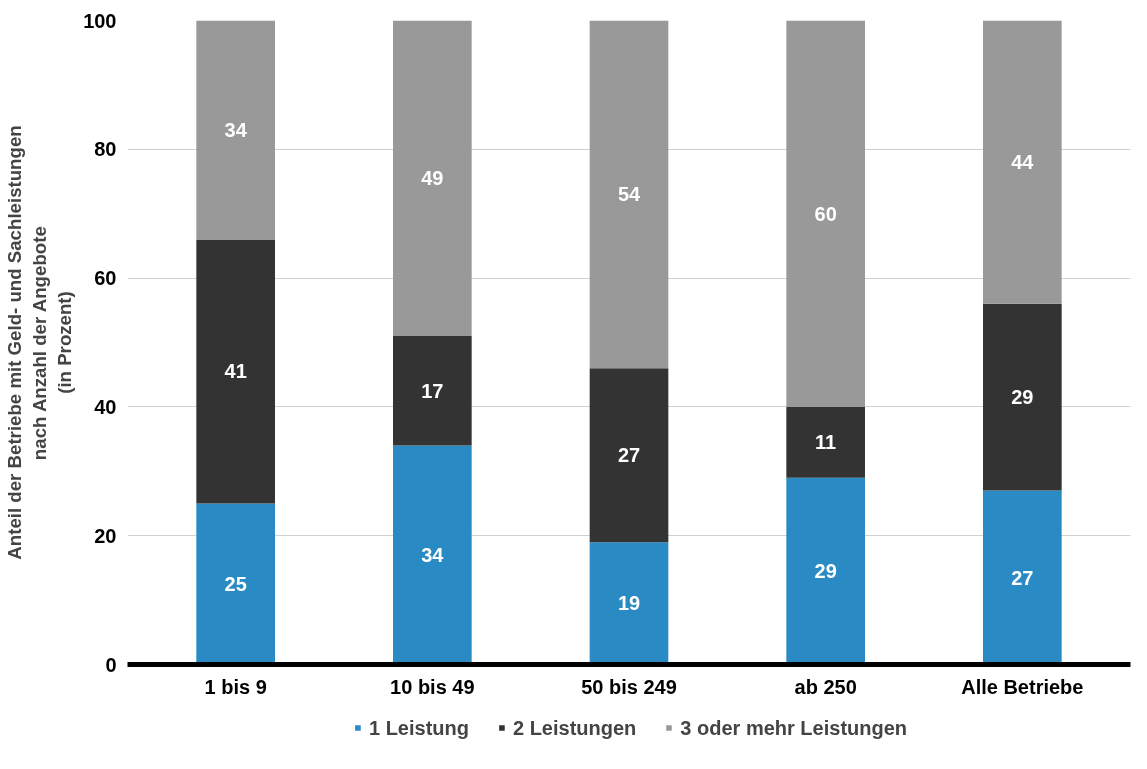  What do you see at coordinates (111, 664) in the screenshot?
I see `y-tick-label: 0` at bounding box center [111, 664].